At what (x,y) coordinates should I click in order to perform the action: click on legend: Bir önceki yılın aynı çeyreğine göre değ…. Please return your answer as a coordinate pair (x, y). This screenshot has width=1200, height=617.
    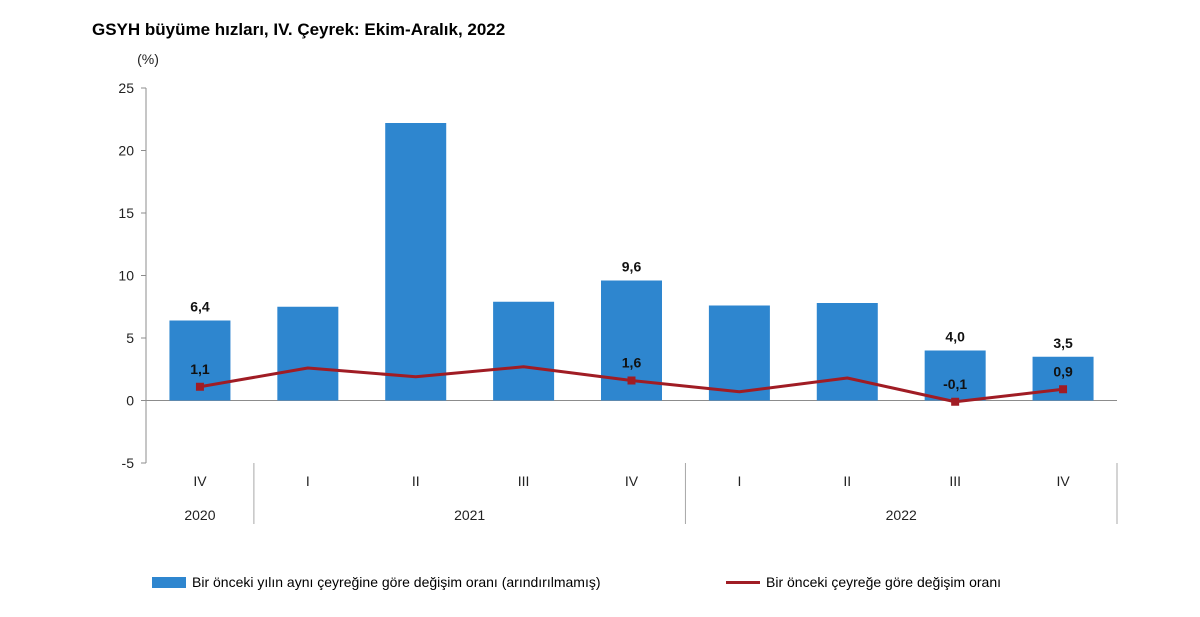
    Looking at the image, I should click on (600, 586).